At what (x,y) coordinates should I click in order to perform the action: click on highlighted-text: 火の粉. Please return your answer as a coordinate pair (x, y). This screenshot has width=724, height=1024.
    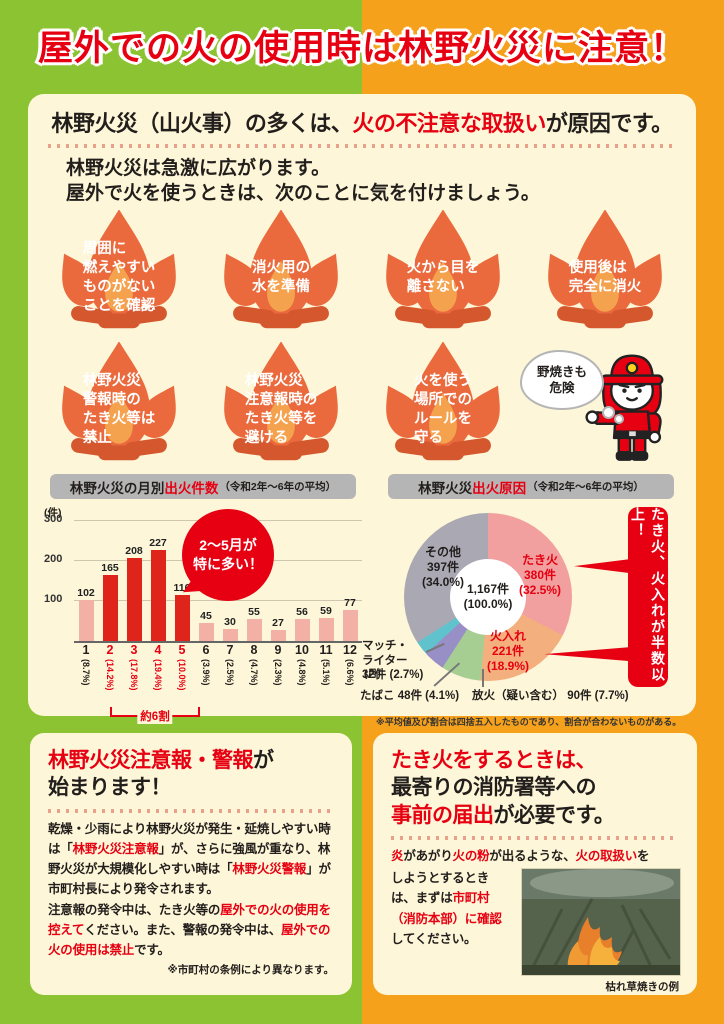
    Looking at the image, I should click on (471, 855).